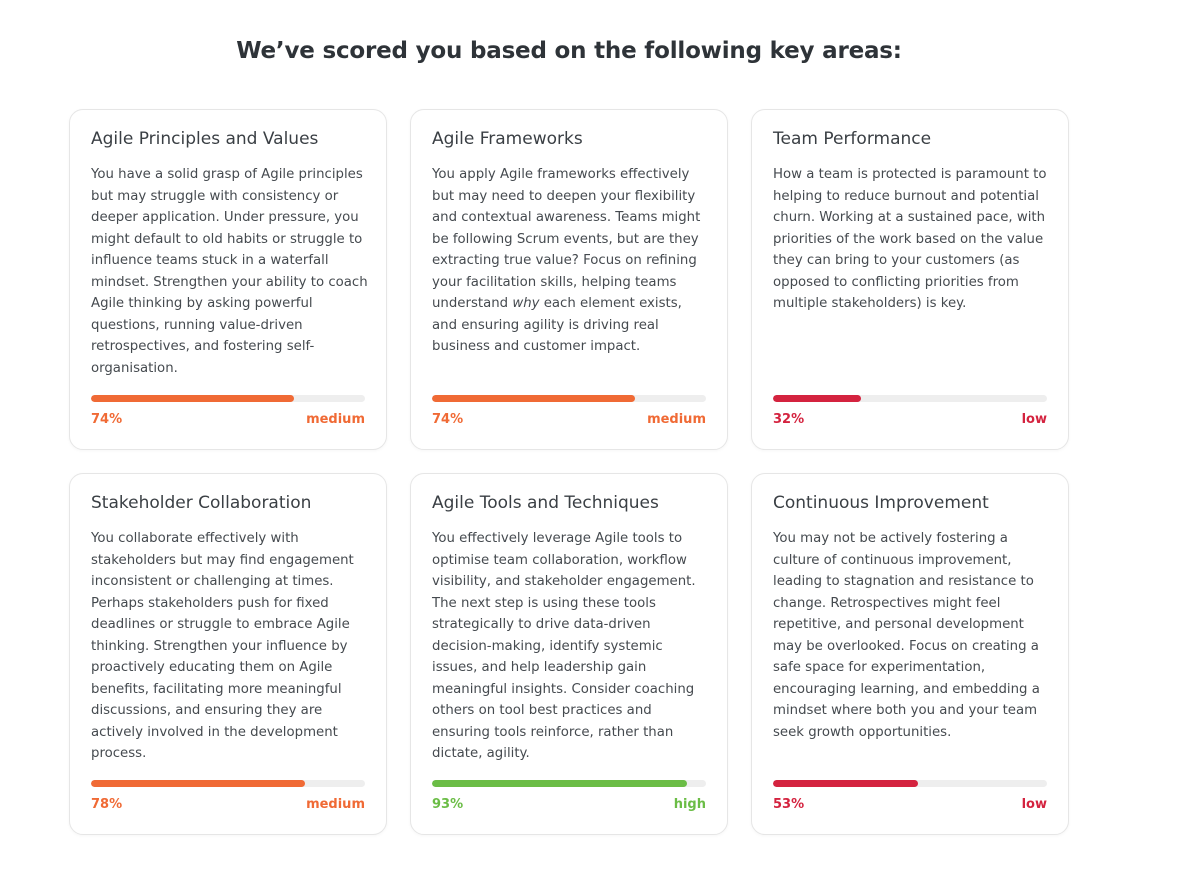 This screenshot has width=1200, height=881. What do you see at coordinates (881, 503) in the screenshot?
I see `card-title: Continuous Improvement` at bounding box center [881, 503].